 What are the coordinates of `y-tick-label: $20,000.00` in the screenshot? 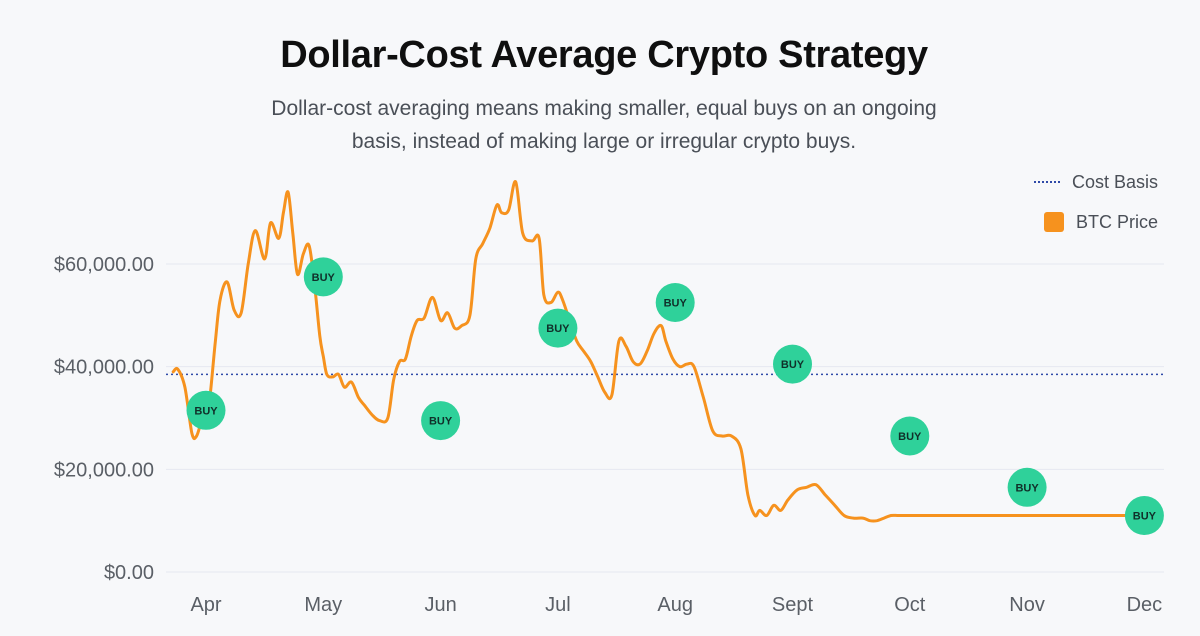 It's located at (104, 470).